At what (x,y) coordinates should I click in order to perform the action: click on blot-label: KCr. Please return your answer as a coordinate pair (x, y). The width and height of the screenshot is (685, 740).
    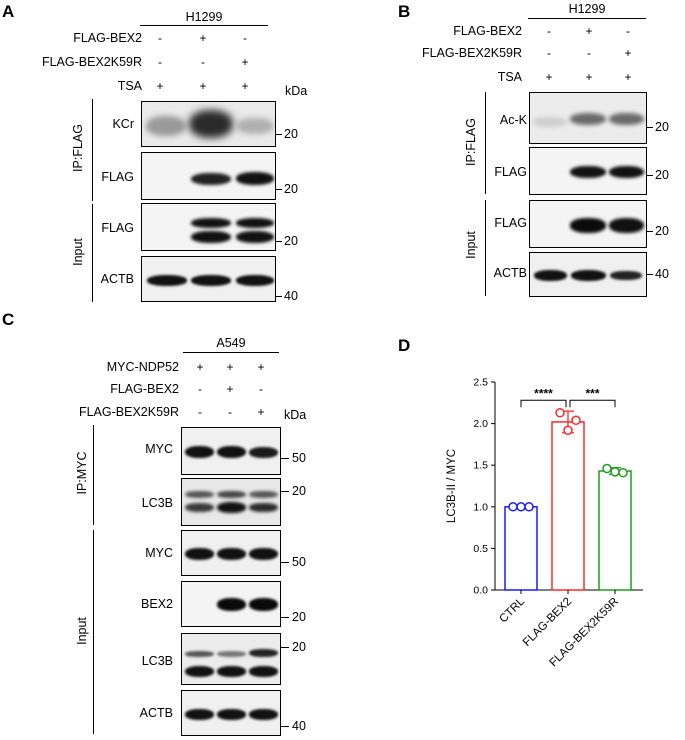
    Looking at the image, I should click on (123, 124).